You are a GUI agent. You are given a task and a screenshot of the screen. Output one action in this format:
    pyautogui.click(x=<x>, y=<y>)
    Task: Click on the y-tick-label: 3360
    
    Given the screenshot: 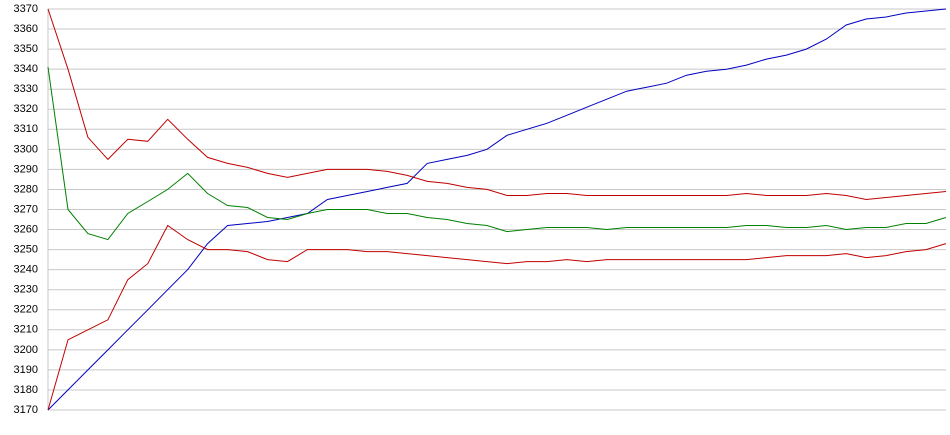 What is the action you would take?
    pyautogui.click(x=26, y=29)
    